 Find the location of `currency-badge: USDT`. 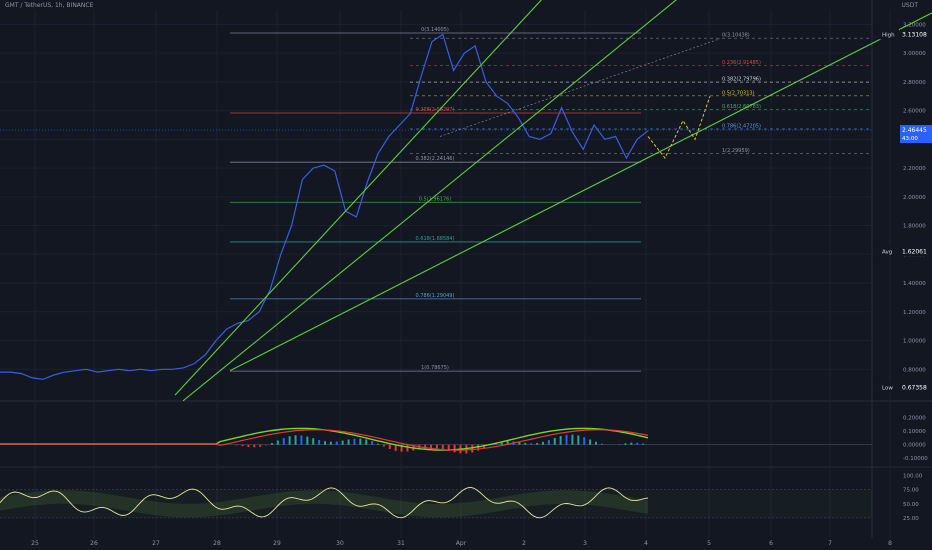

currency-badge: USDT is located at coordinates (910, 5).